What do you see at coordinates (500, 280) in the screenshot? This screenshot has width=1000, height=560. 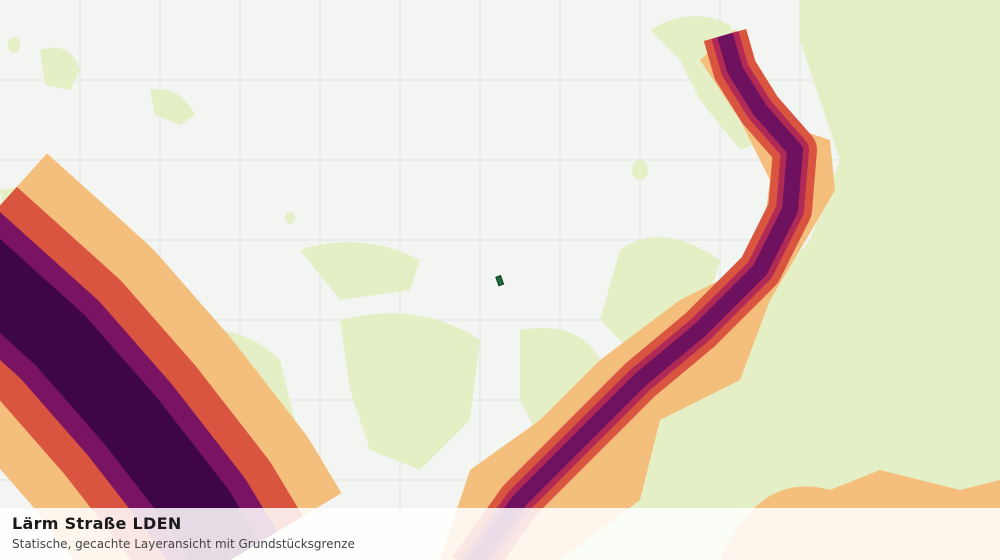 I see `parcel-boundary` at bounding box center [500, 280].